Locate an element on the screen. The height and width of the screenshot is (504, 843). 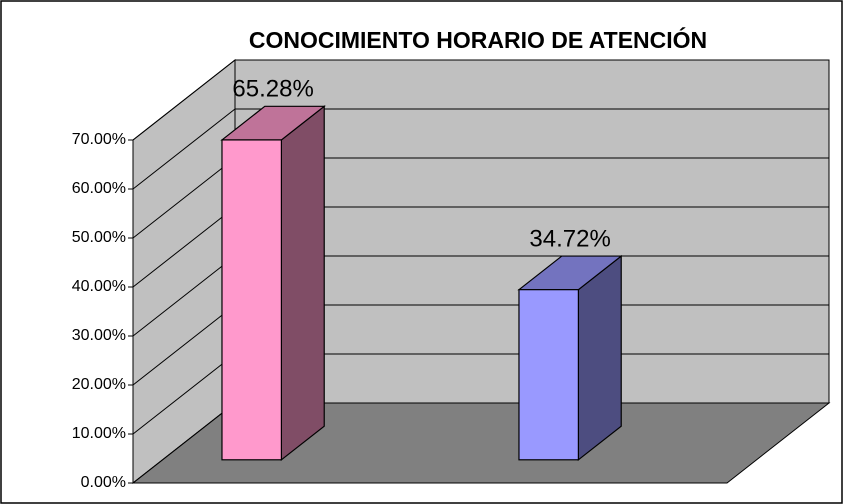
y-tick-label: 50.00% is located at coordinates (99, 237).